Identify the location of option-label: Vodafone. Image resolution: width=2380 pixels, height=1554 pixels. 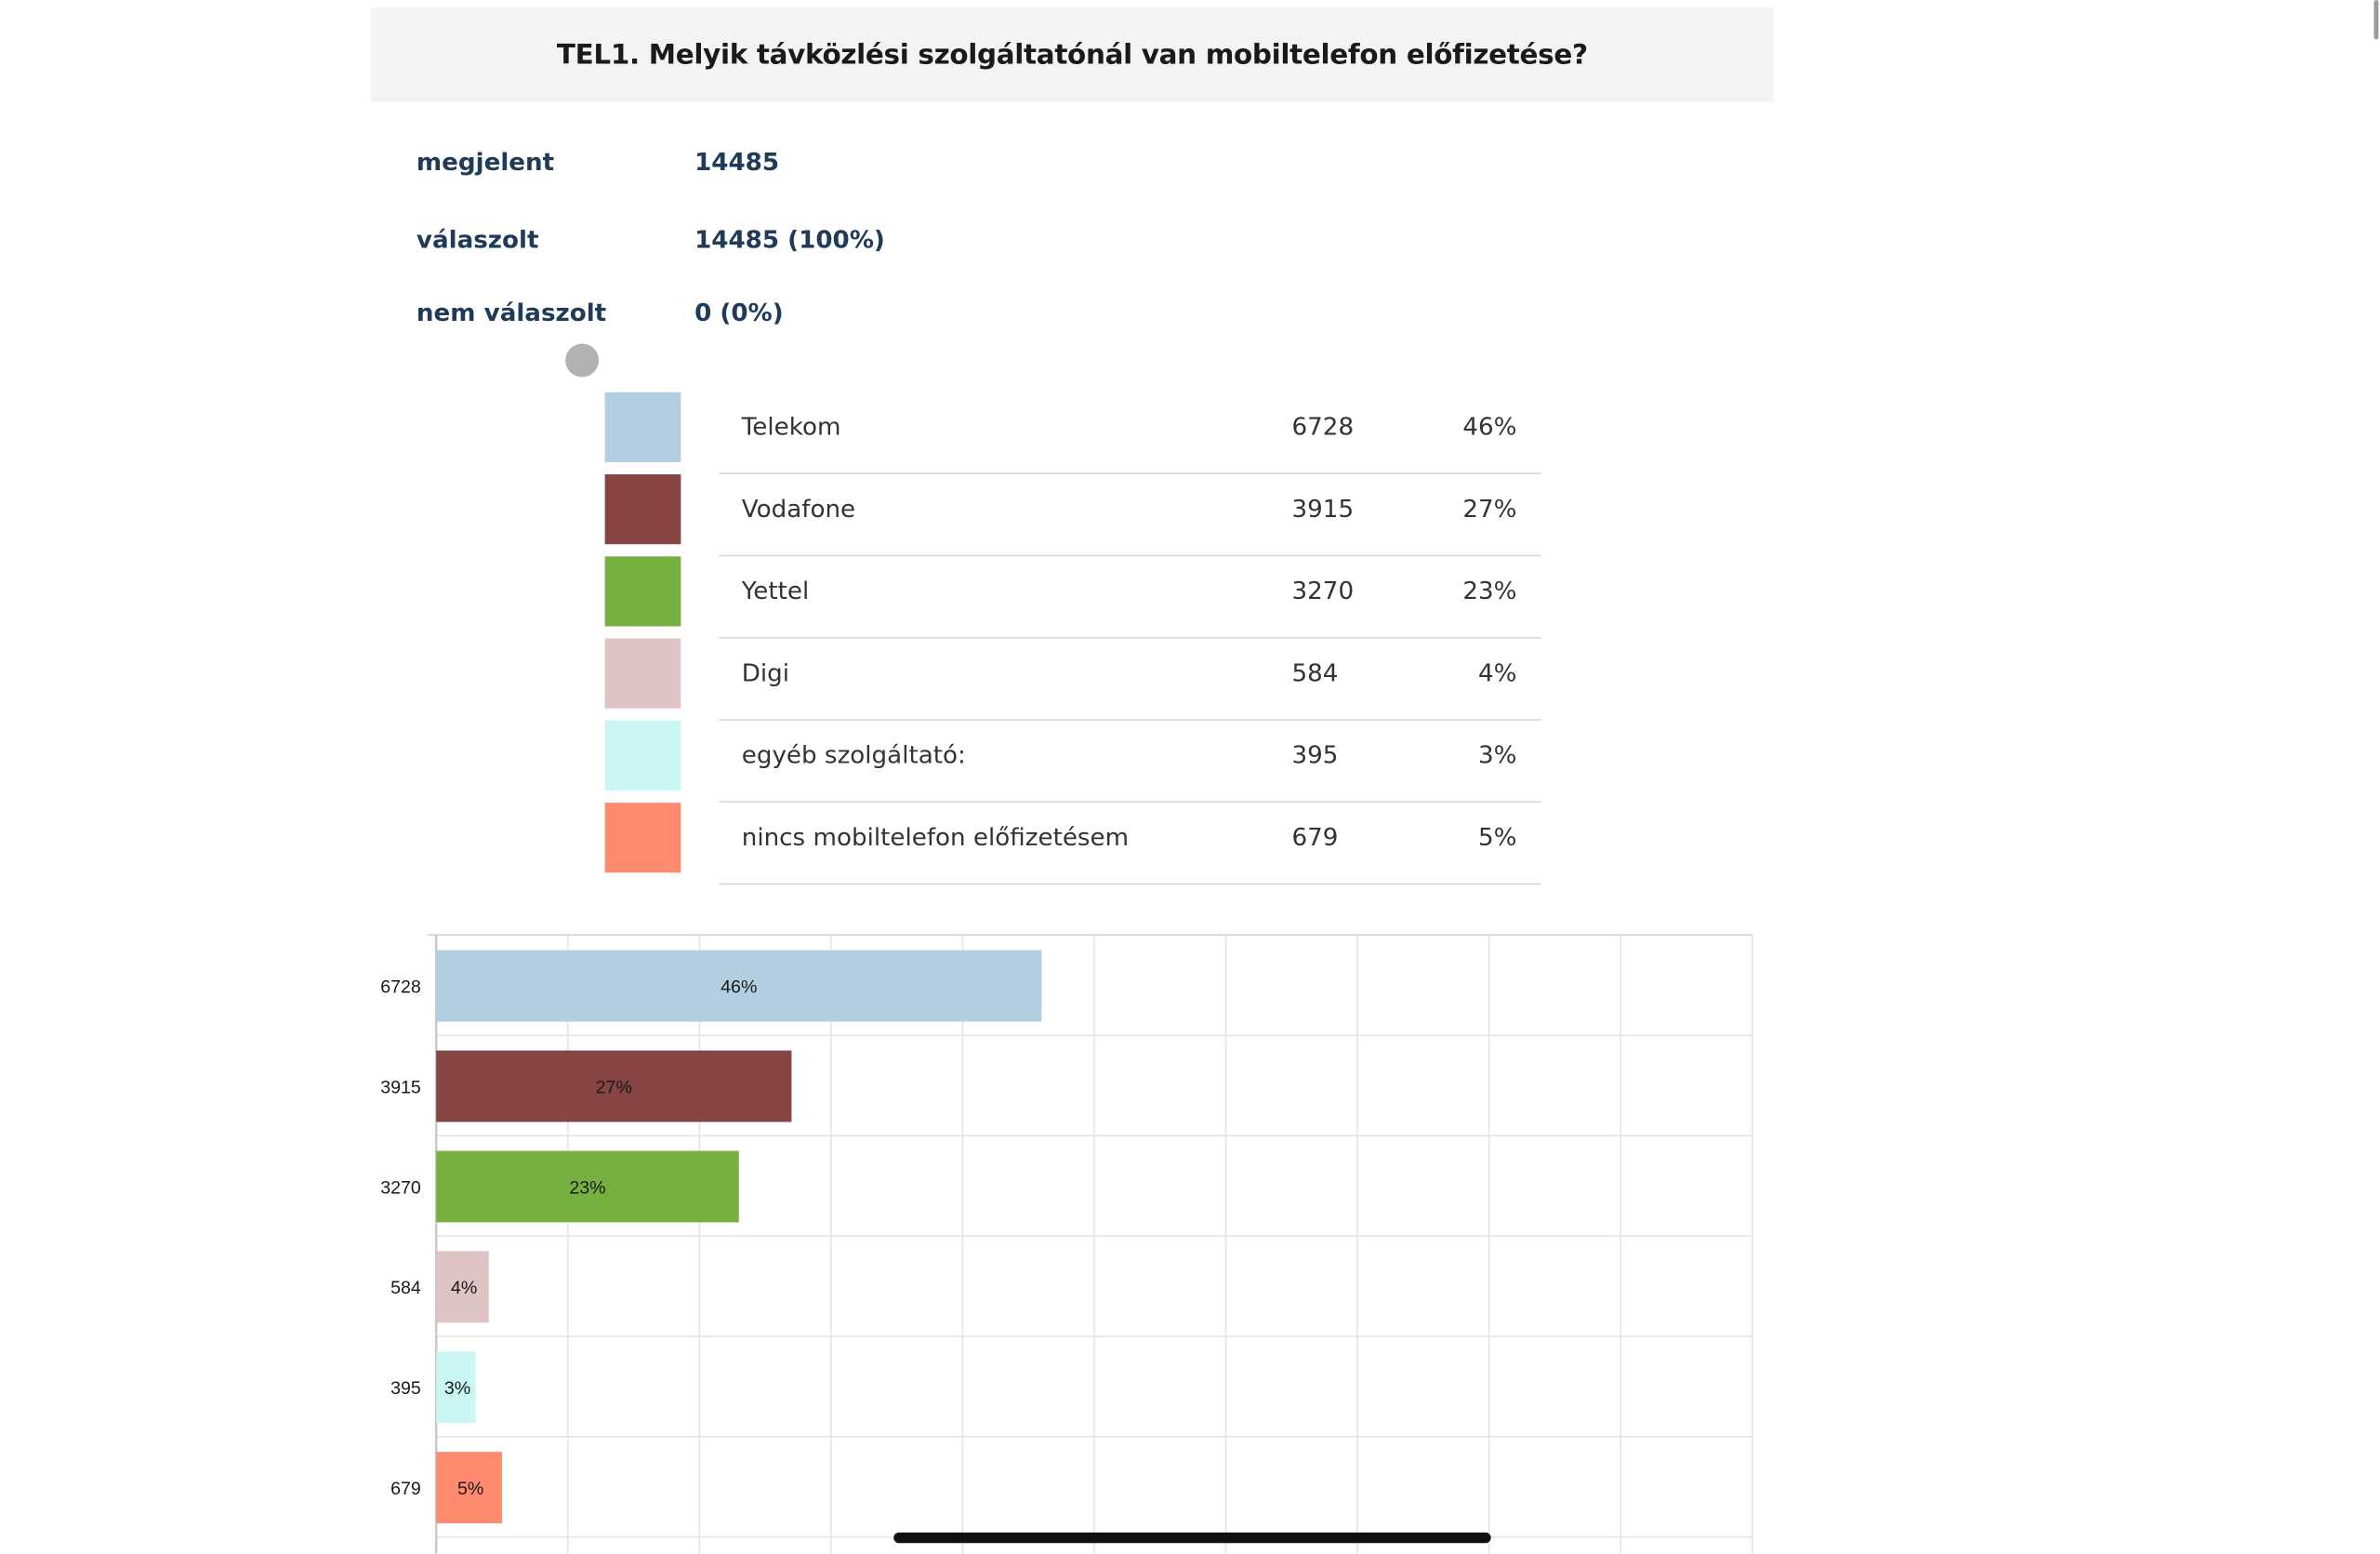
(798, 509).